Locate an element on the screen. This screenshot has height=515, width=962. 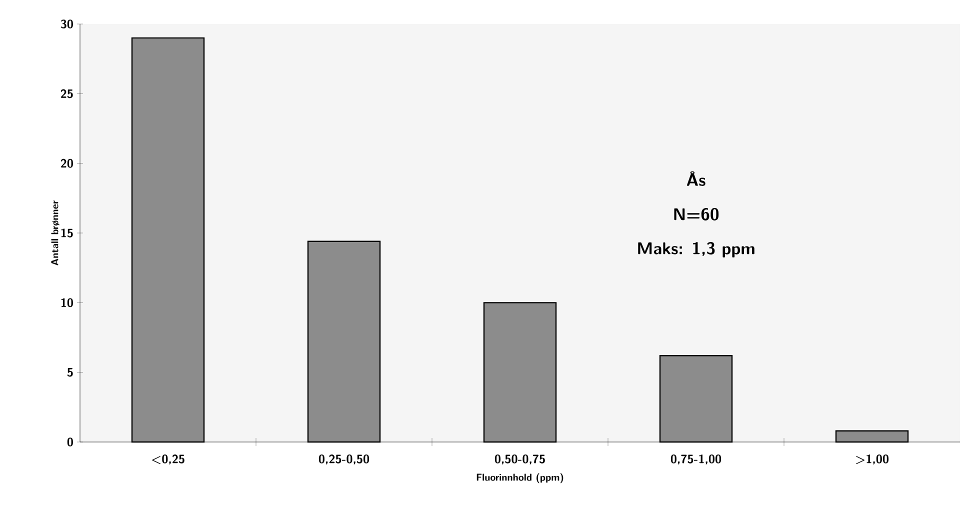
x-tick-label: <0,25 is located at coordinates (168, 459).